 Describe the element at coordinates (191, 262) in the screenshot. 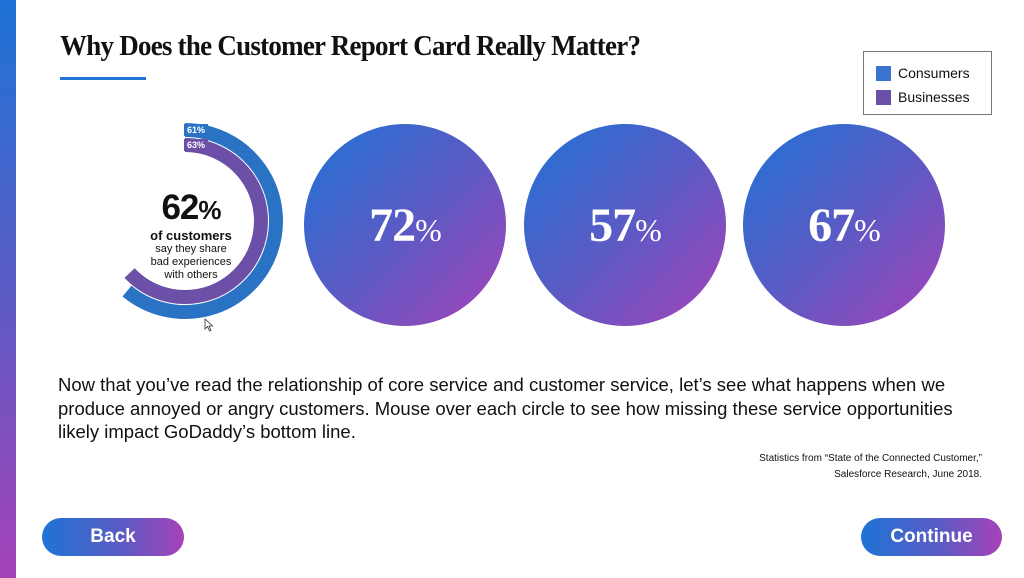

I see `donut-line-3: bad experiences` at that location.